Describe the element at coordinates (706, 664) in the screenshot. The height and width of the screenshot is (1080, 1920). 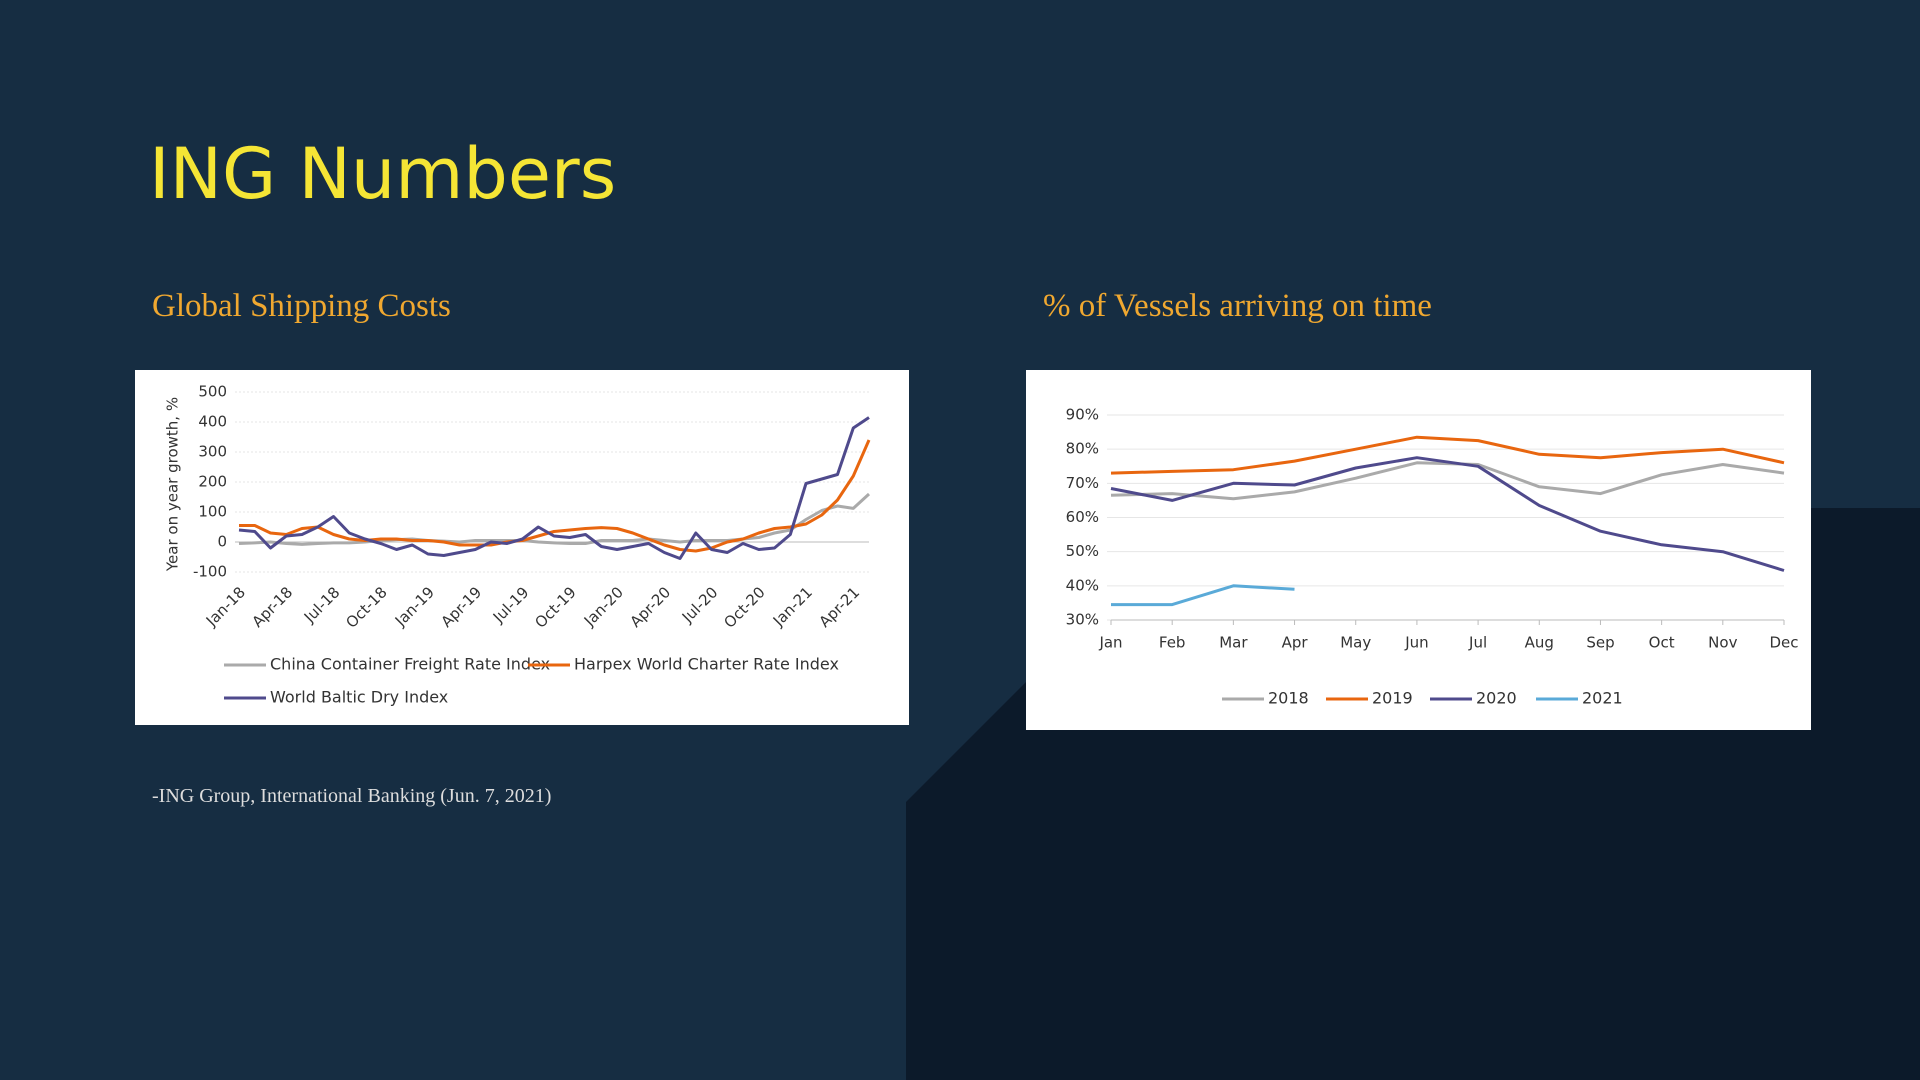
I see `legend-label: Harpex World Charter Rate Index` at that location.